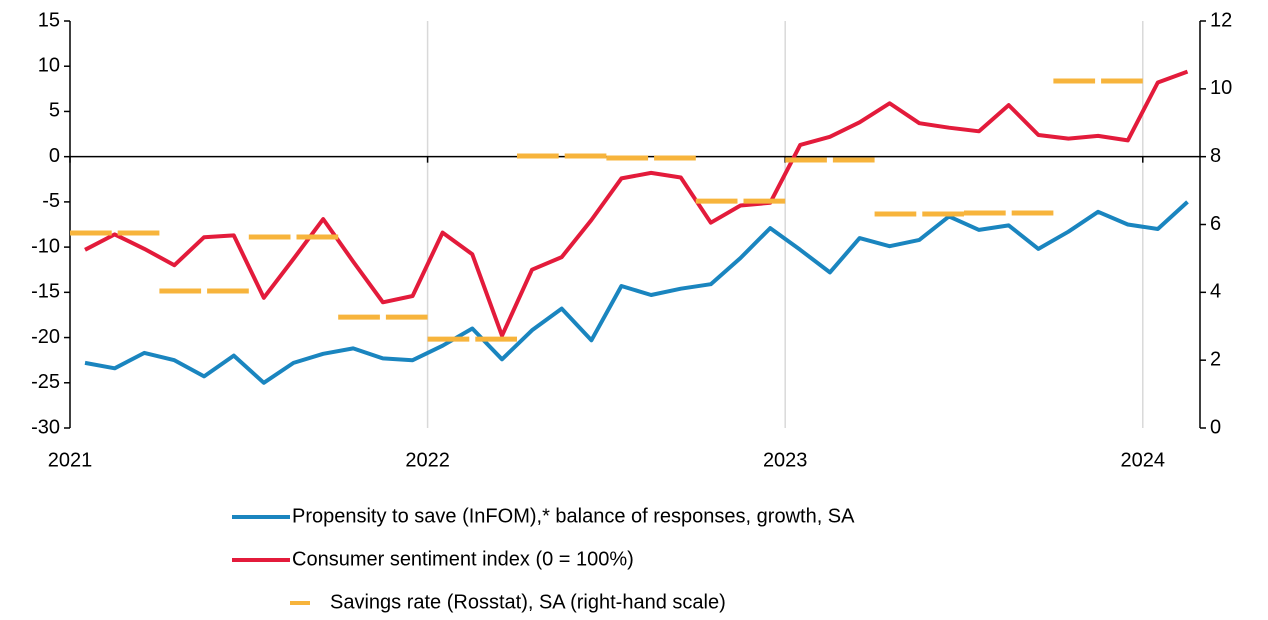  What do you see at coordinates (45, 292) in the screenshot?
I see `y-tick-label: -15` at bounding box center [45, 292].